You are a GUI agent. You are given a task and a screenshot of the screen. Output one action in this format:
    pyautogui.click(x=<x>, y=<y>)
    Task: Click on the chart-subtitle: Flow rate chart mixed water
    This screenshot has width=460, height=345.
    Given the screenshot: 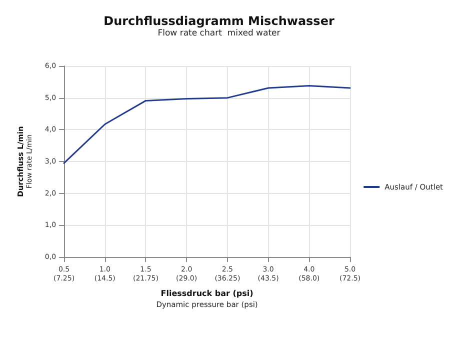 What is the action you would take?
    pyautogui.click(x=219, y=33)
    